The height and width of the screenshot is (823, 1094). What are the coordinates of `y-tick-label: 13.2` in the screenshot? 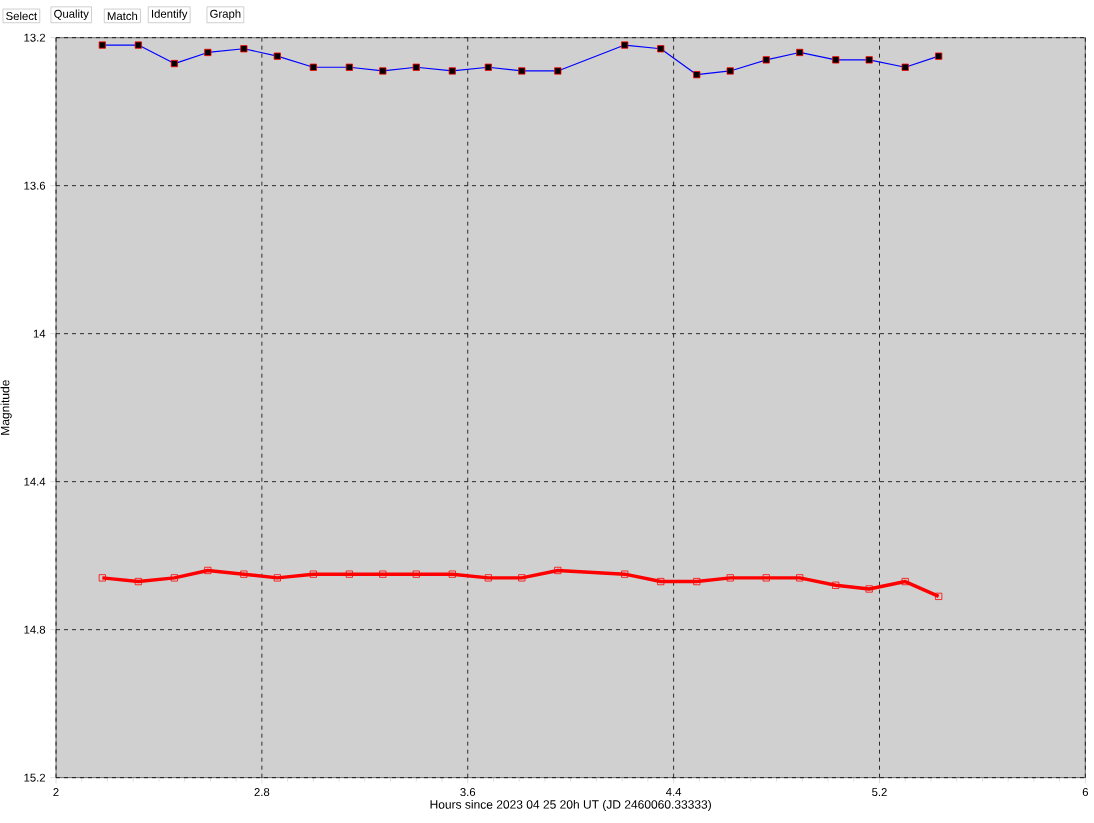 It's located at (35, 37).